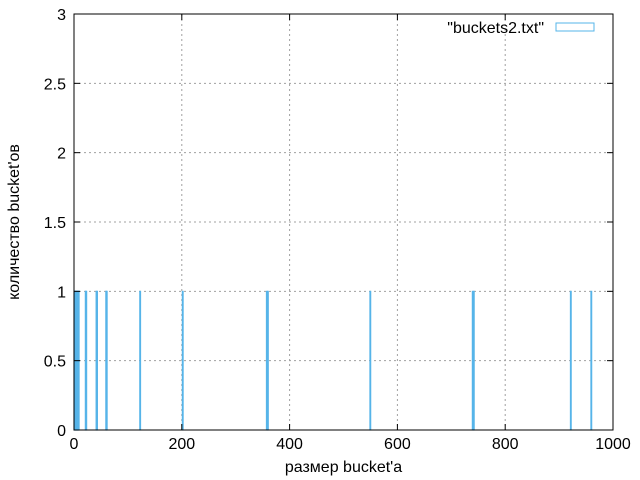 The width and height of the screenshot is (640, 480). Describe the element at coordinates (181, 444) in the screenshot. I see `x-tick-label: 200` at that location.